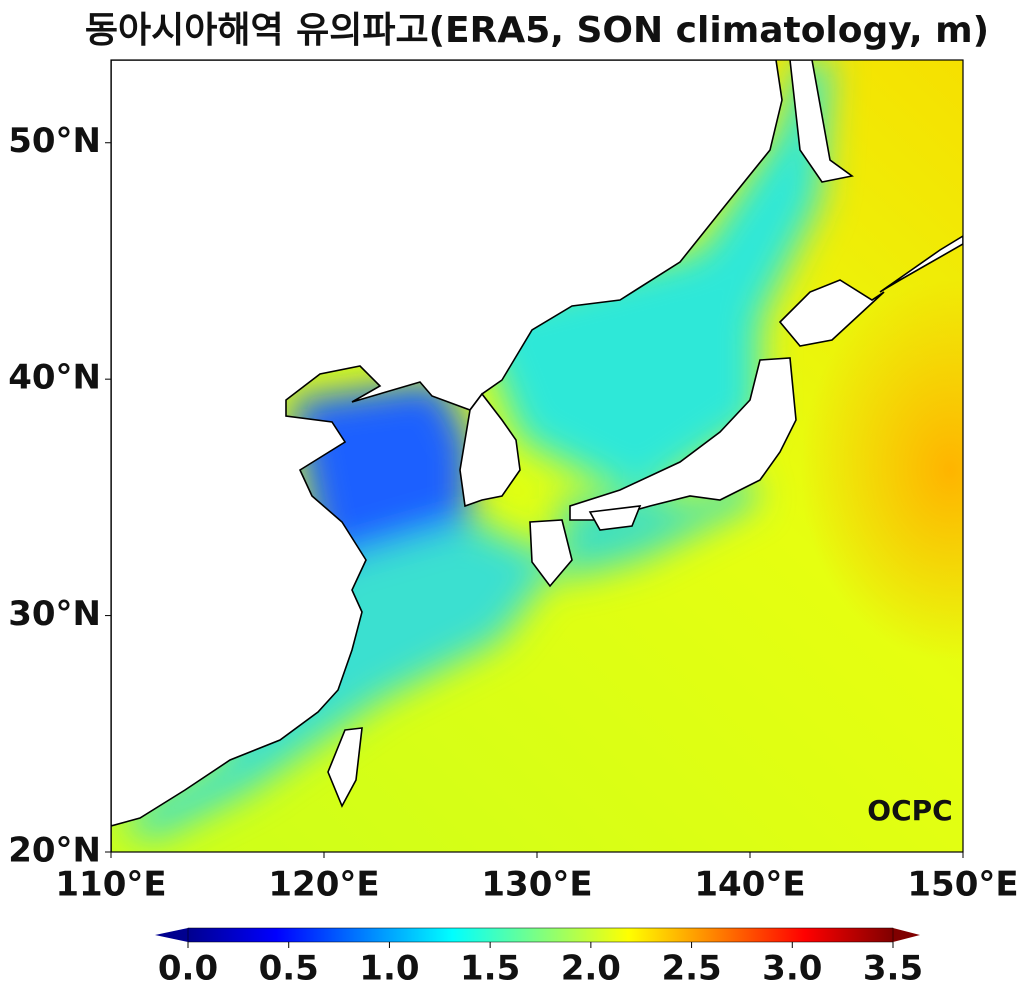  What do you see at coordinates (289, 969) in the screenshot?
I see `colorbar-tick-label: 0.5` at bounding box center [289, 969].